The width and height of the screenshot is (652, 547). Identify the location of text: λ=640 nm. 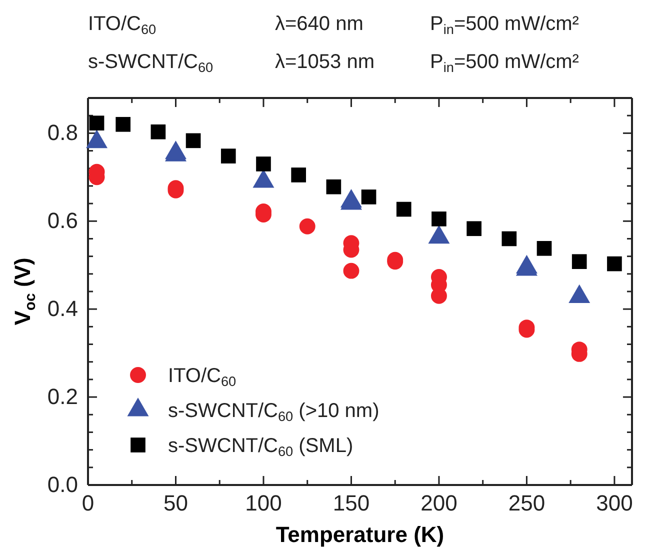
(319, 24).